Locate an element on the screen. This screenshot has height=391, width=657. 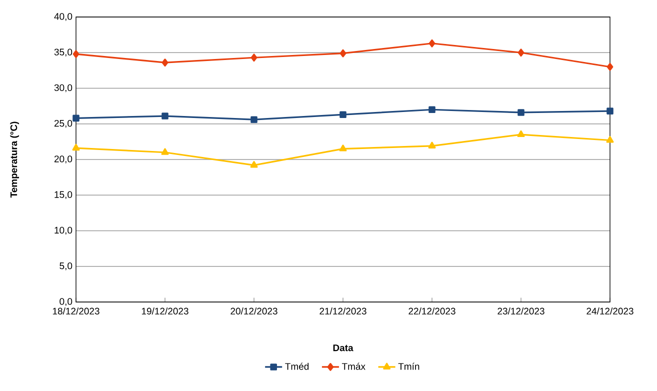
legend-label: Tméd is located at coordinates (297, 366).